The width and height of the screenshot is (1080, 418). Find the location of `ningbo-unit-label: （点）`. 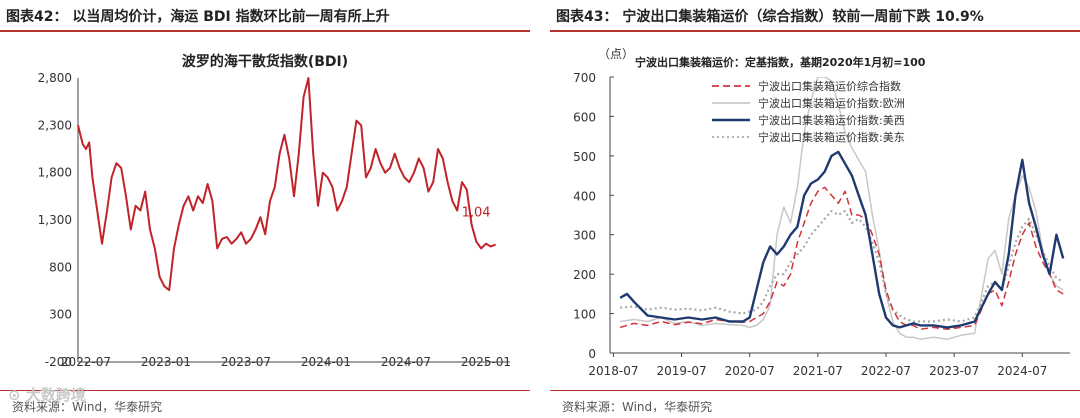

ningbo-unit-label: （点） is located at coordinates (616, 54).